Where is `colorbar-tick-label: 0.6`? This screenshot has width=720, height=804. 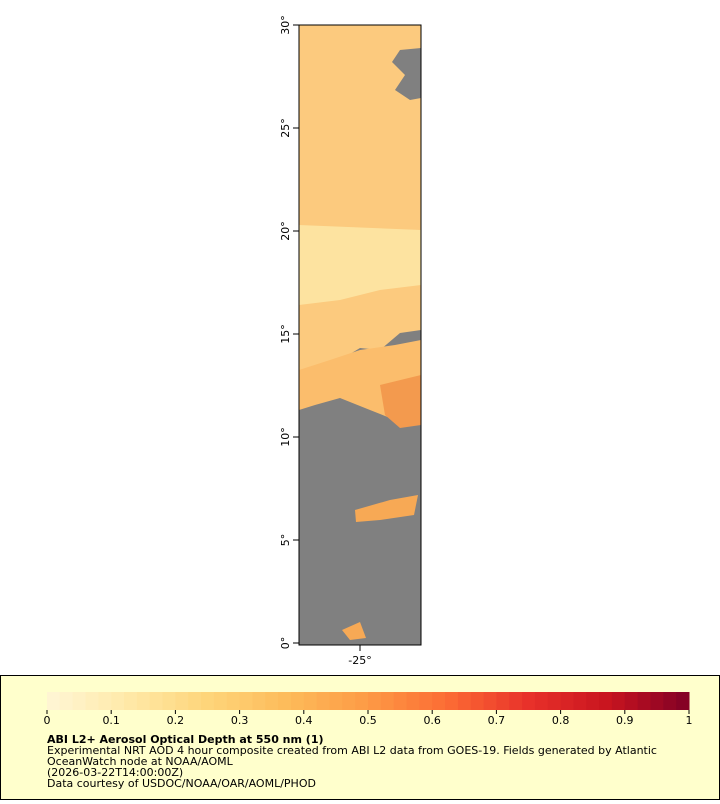 colorbar-tick-label: 0.6 is located at coordinates (432, 720).